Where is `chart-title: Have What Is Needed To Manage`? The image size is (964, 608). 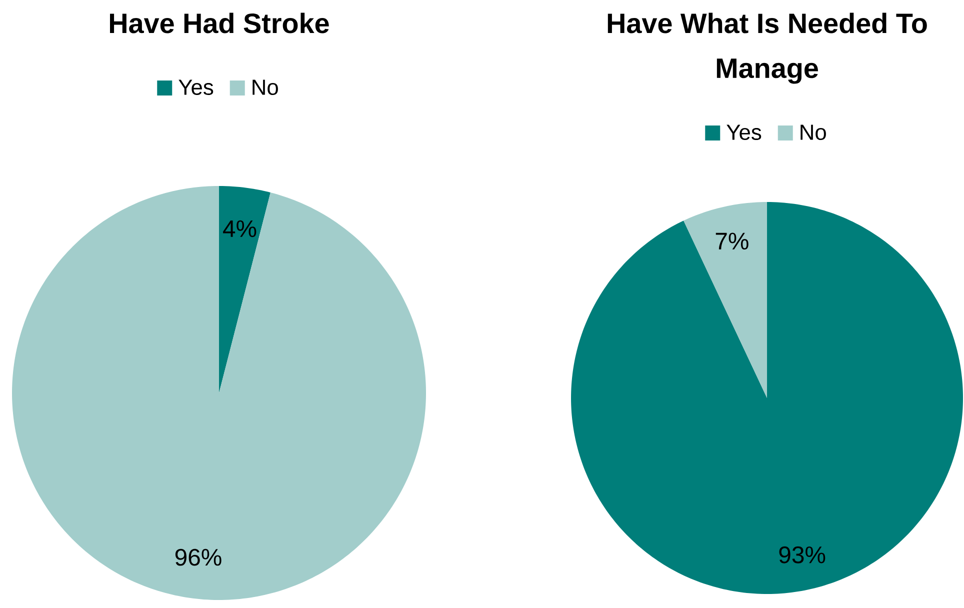 chart-title: Have What Is Needed To Manage is located at coordinates (767, 48).